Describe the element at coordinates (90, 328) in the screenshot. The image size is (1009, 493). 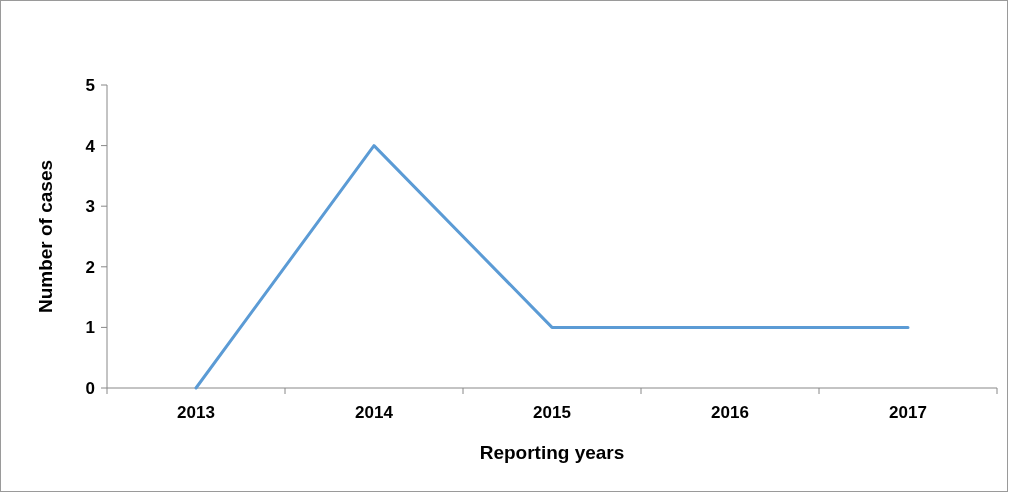
I see `y-tick-label: 1` at that location.